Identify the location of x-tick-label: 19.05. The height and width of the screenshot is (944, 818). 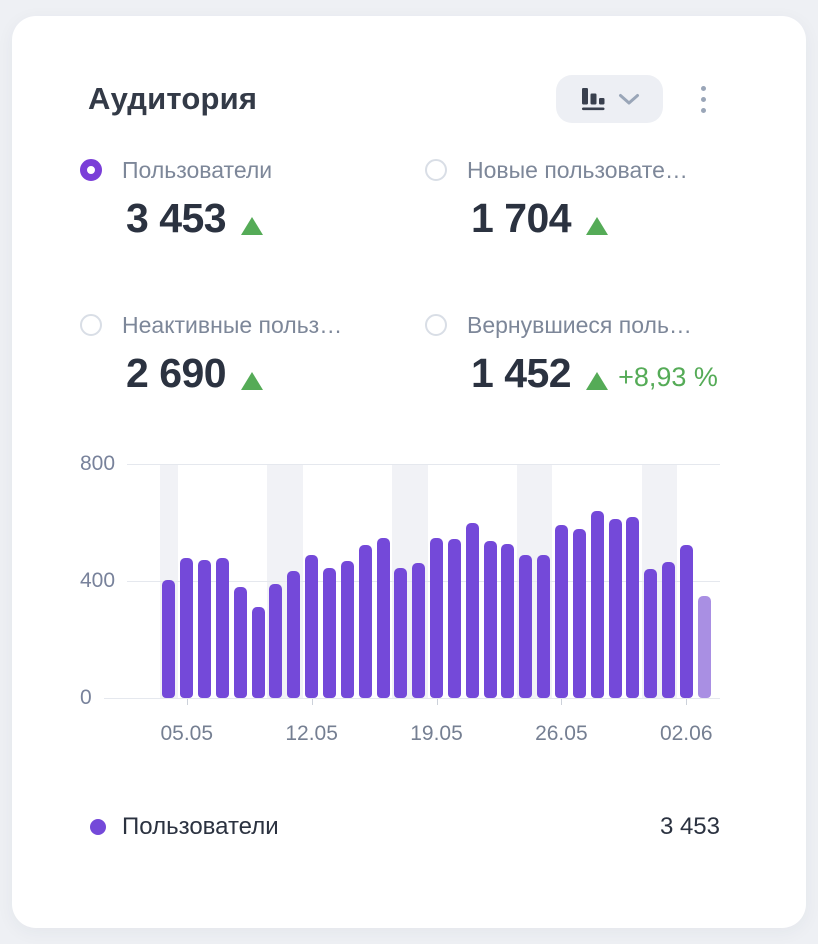
(436, 733).